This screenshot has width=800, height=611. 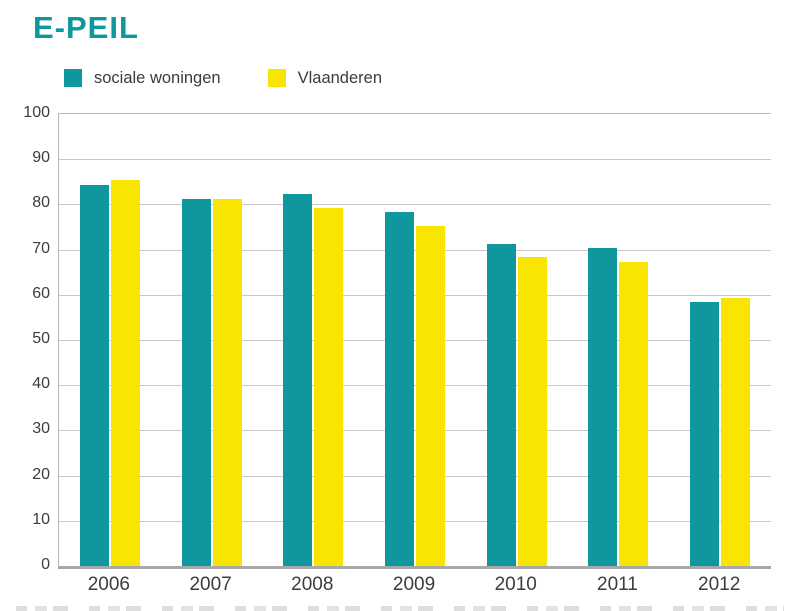 What do you see at coordinates (41, 203) in the screenshot?
I see `y-axis-tick-label-80: 80` at bounding box center [41, 203].